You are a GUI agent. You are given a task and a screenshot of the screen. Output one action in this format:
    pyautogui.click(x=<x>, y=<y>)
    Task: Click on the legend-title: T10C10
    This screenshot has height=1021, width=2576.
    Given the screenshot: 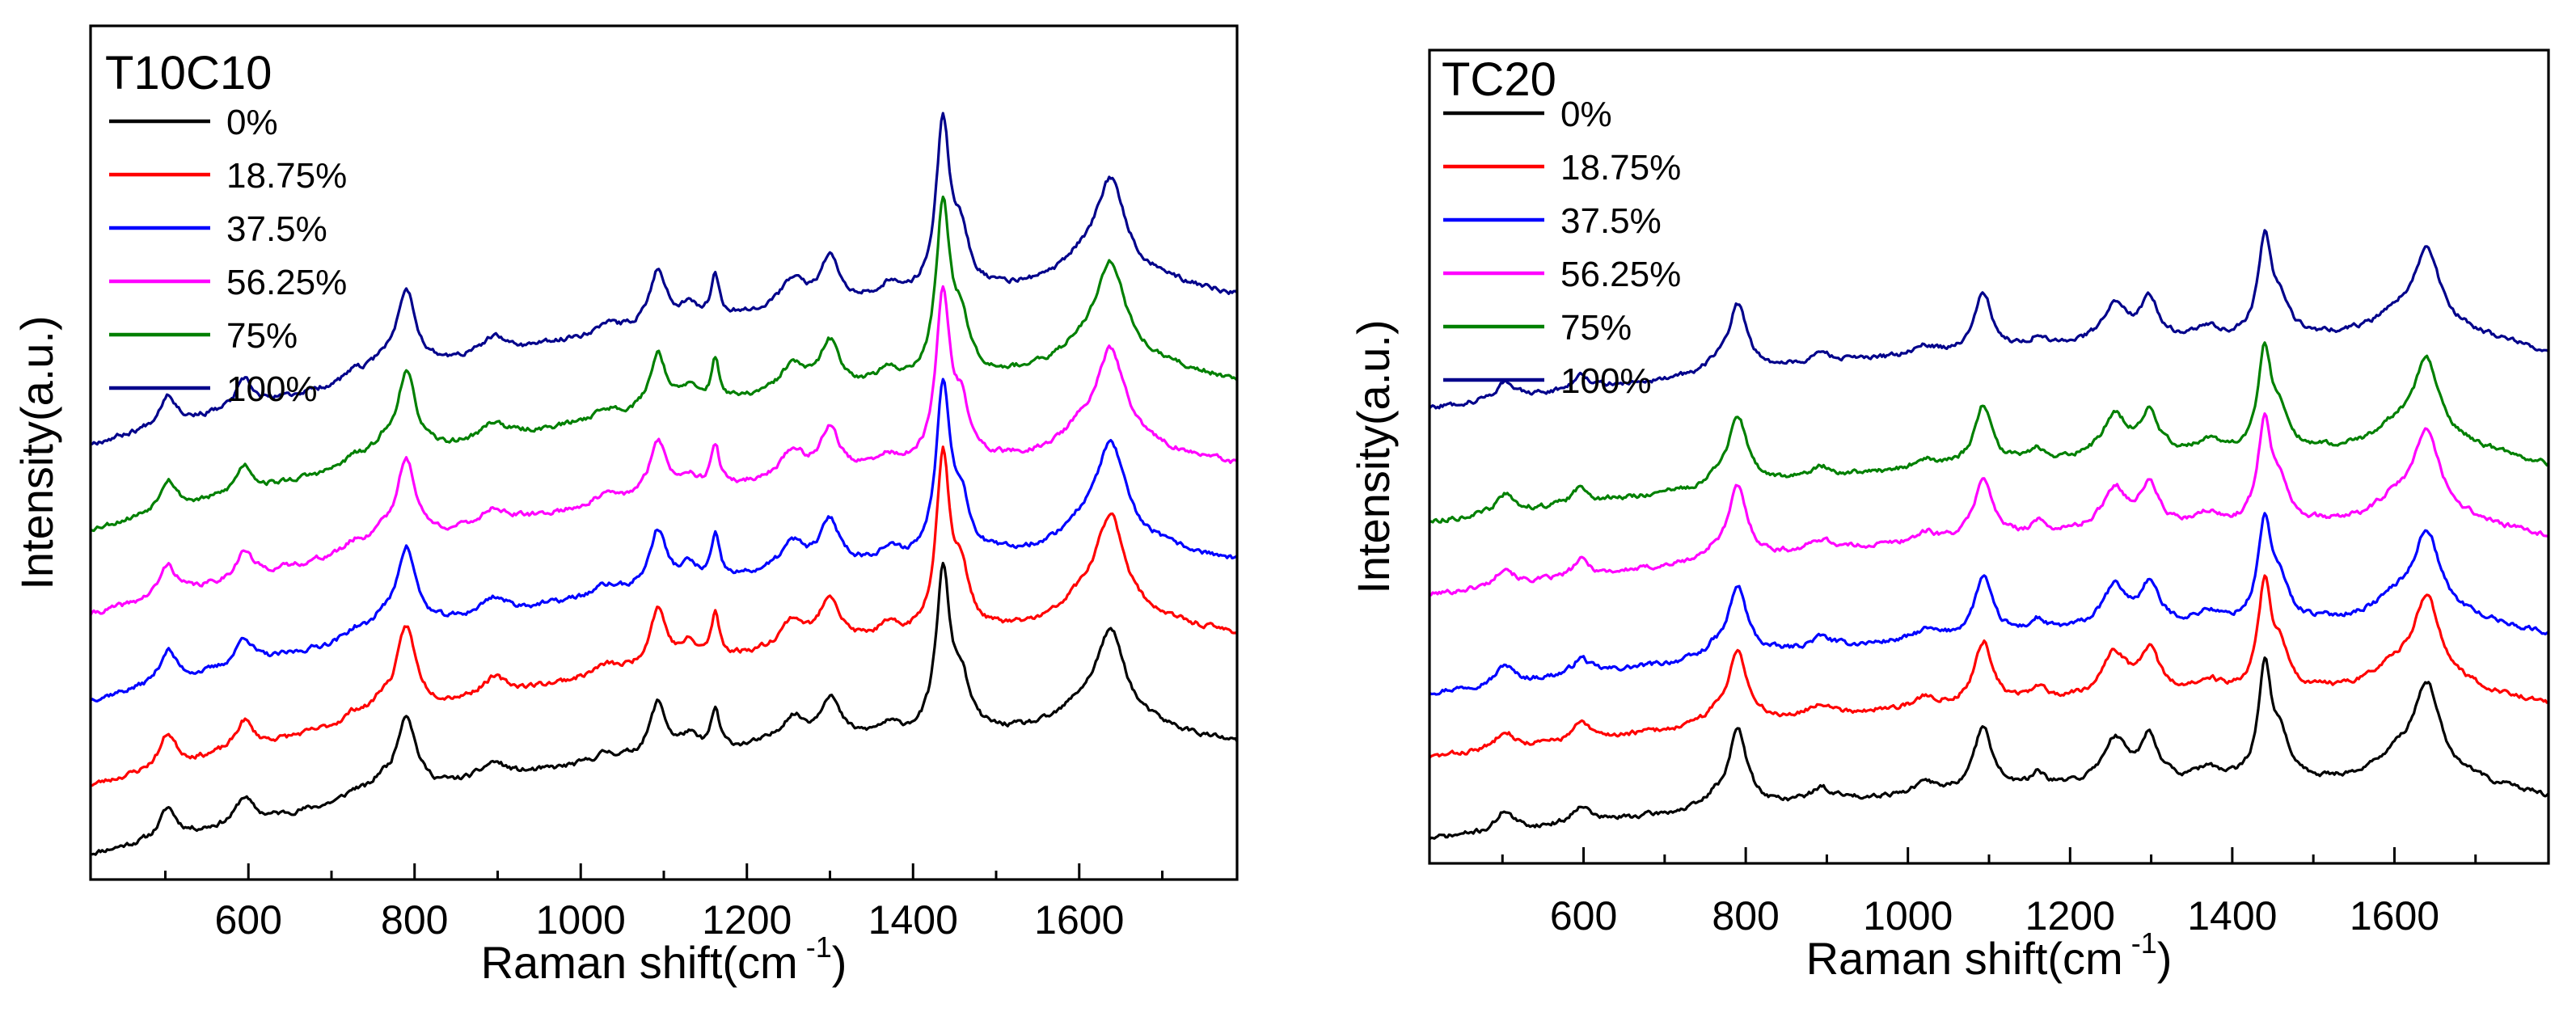 What is the action you would take?
    pyautogui.click(x=188, y=73)
    